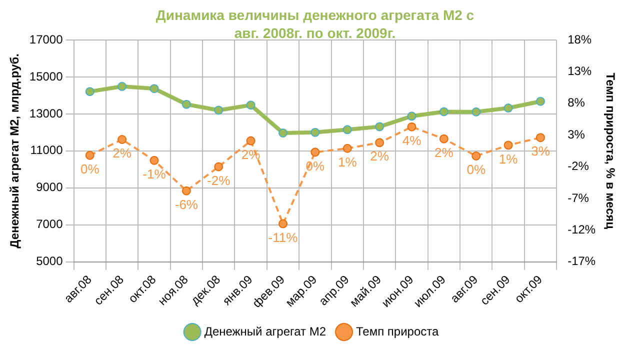  I want to click on data-label: -6%, so click(186, 204).